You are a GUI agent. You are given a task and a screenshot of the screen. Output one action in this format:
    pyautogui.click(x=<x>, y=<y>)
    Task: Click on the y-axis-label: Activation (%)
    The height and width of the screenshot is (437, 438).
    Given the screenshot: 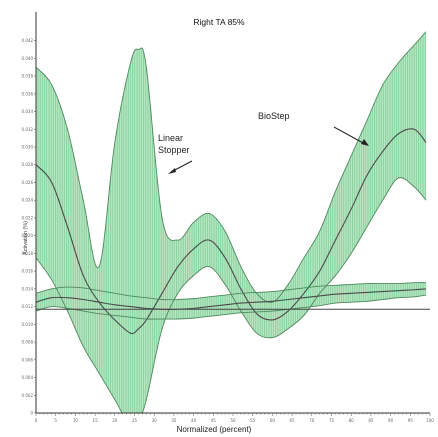 What is the action you would take?
    pyautogui.click(x=26, y=238)
    